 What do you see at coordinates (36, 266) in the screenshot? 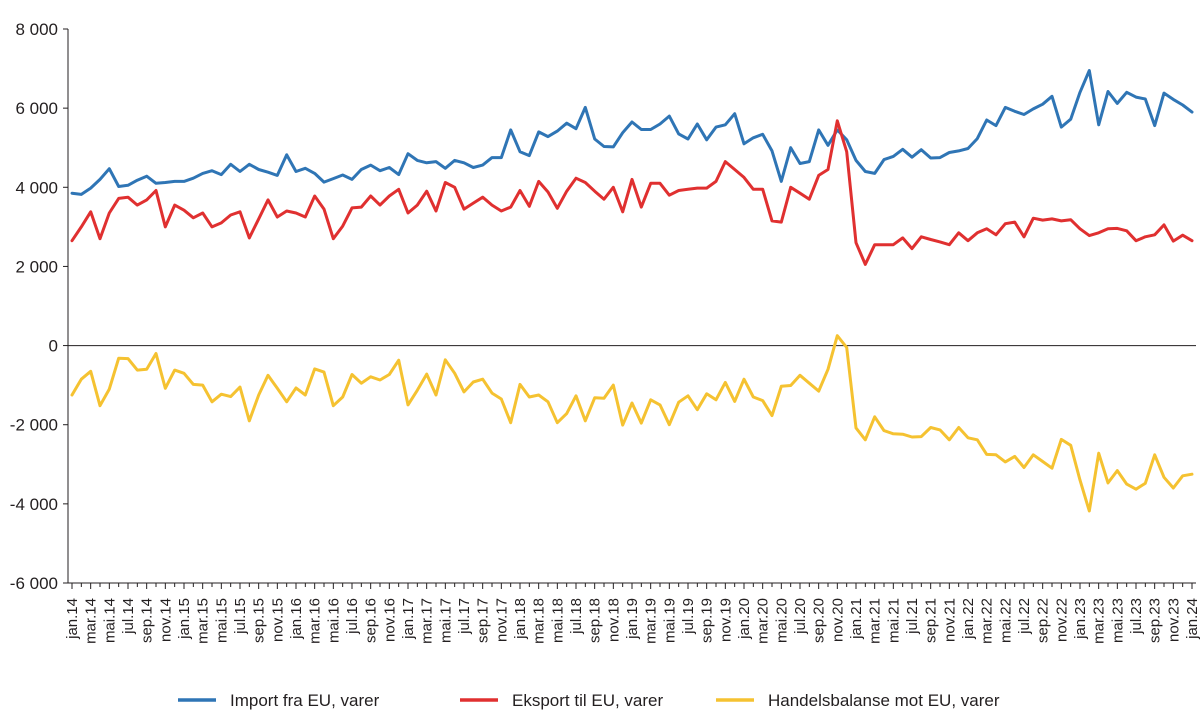
I see `y-tick-label: 2 000` at bounding box center [36, 266].